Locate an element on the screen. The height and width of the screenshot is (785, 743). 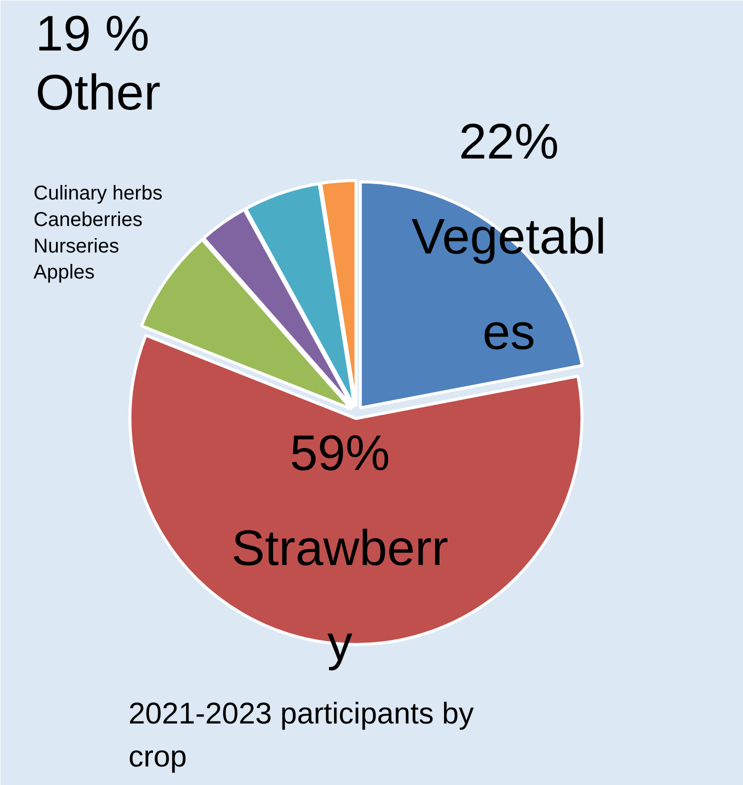
text: Culinary herbs Caneberries Nurseries Apples is located at coordinates (98, 233).